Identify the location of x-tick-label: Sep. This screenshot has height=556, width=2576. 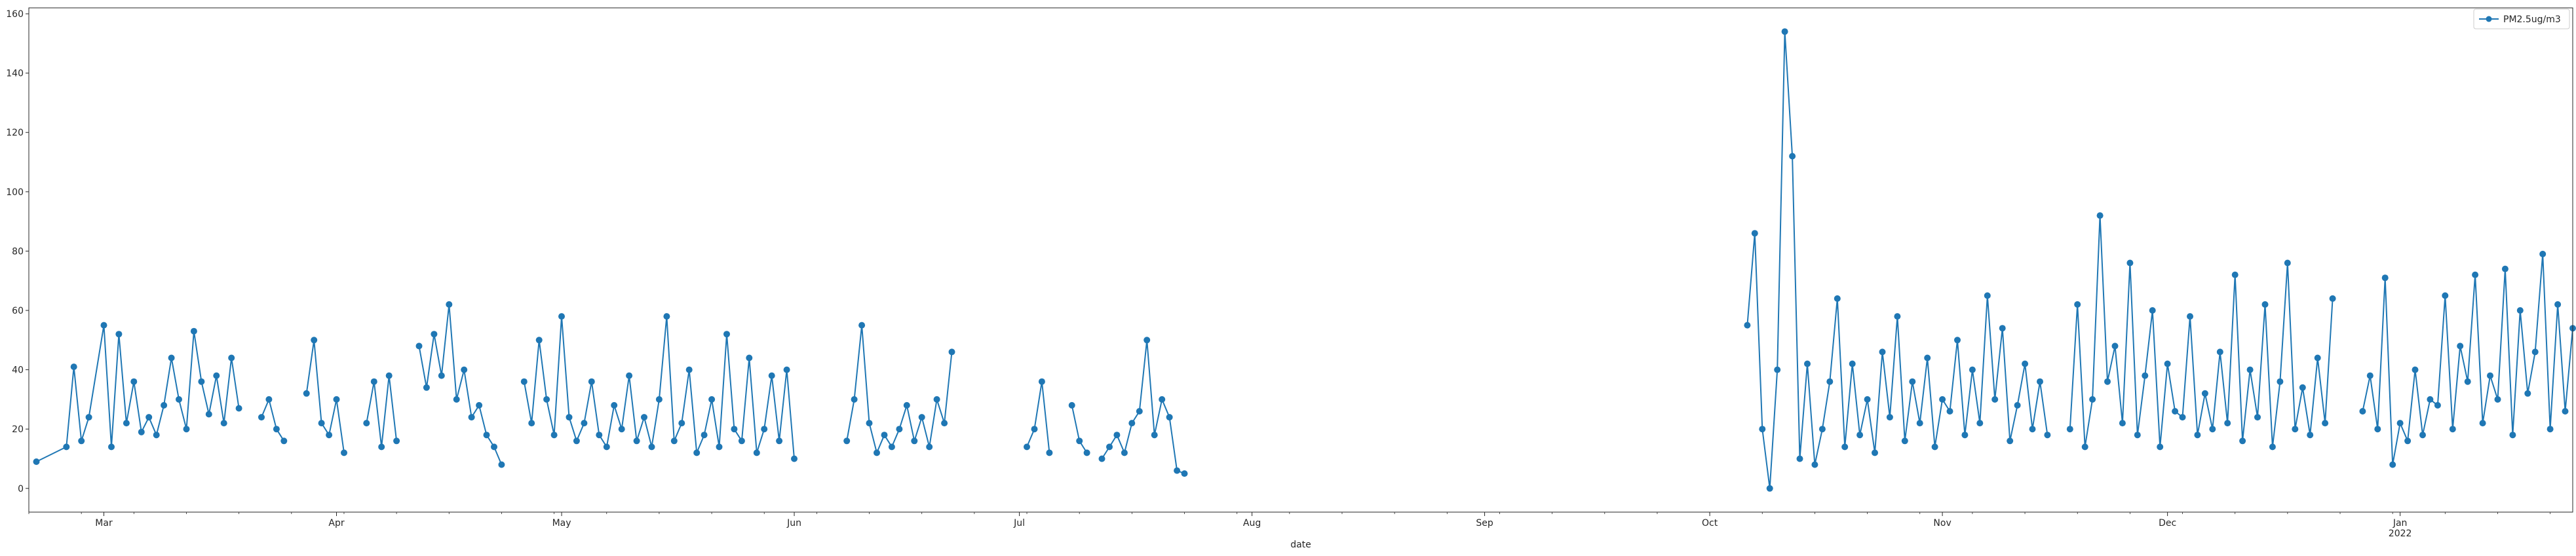
(1484, 523).